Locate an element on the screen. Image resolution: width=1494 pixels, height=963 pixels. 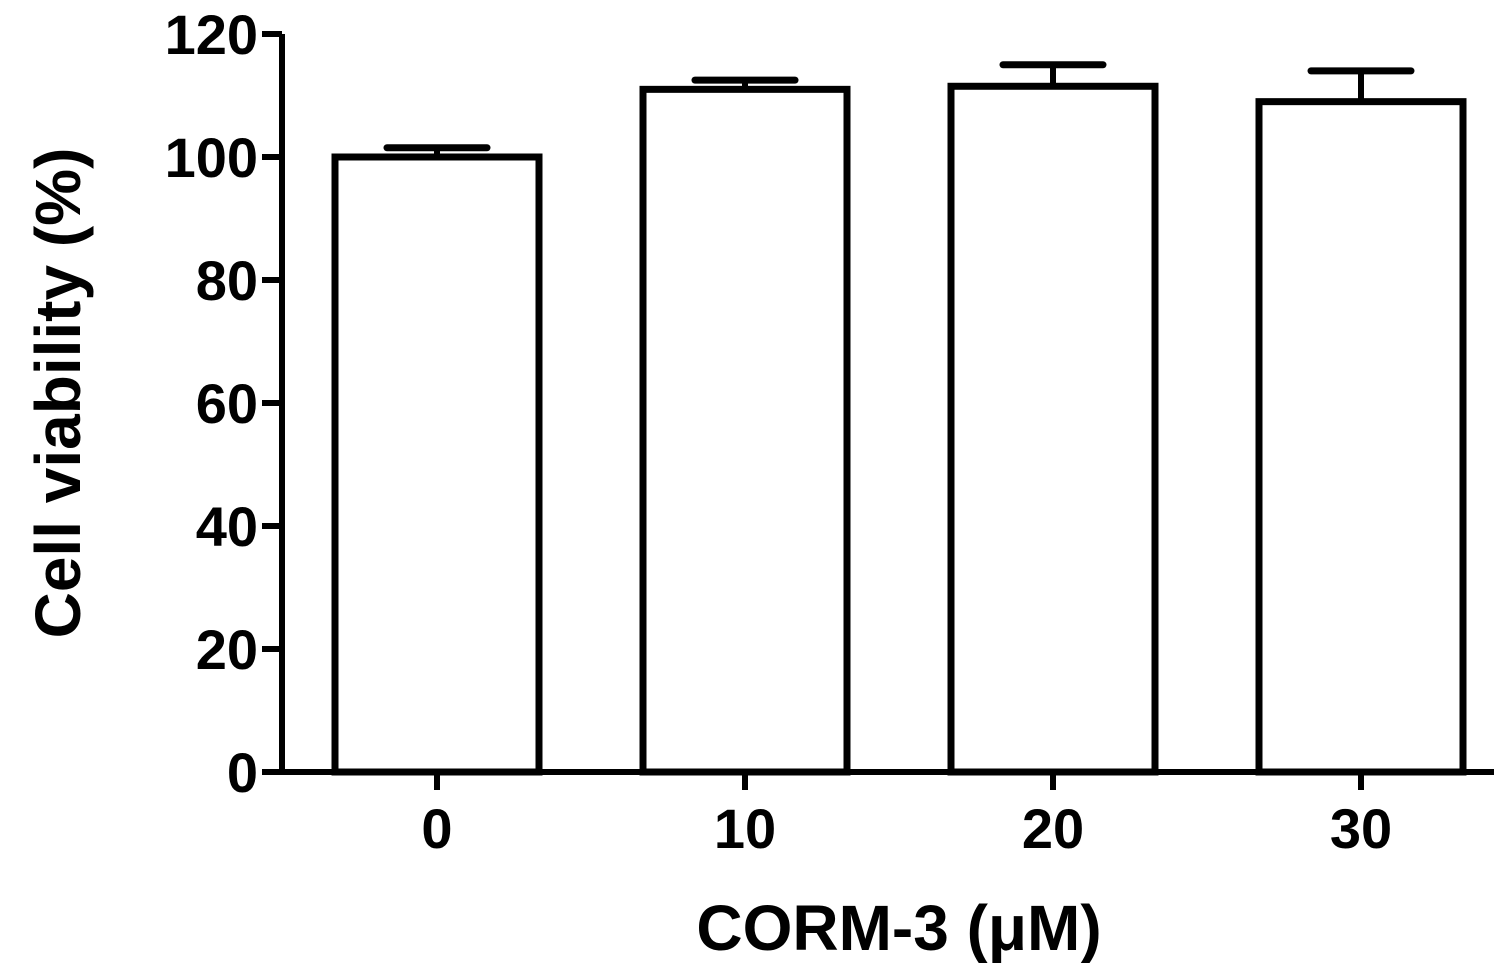
y-tick-label: 40 is located at coordinates (227, 526).